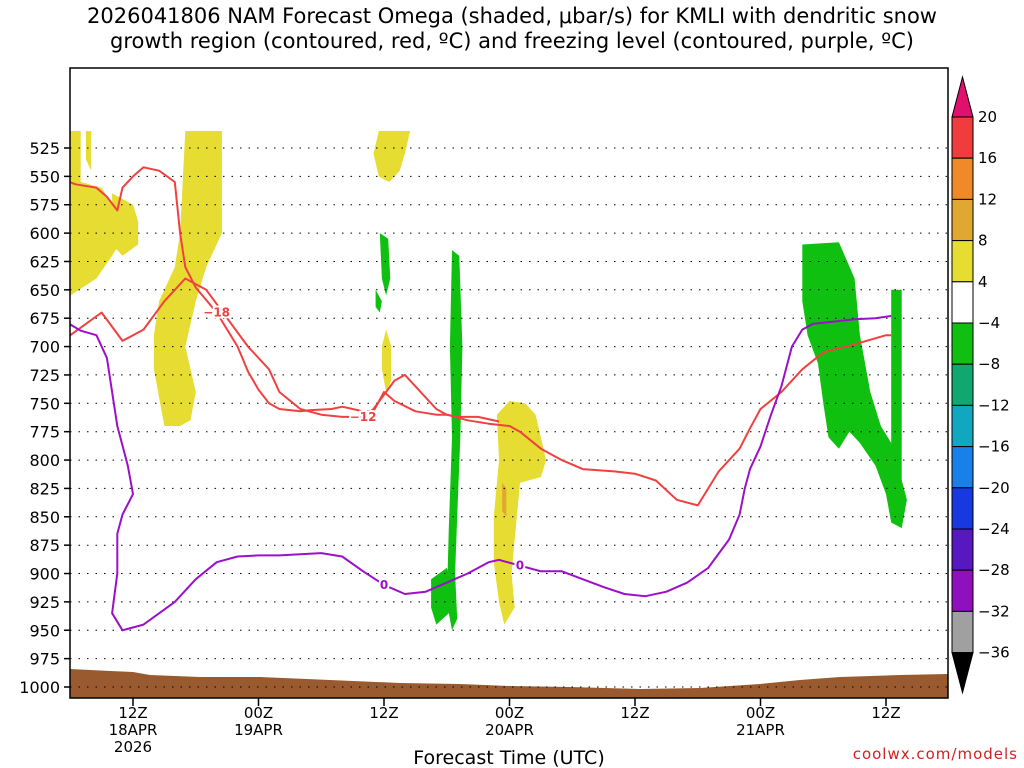  What do you see at coordinates (44, 574) in the screenshot?
I see `pressure-tick-label-900: 900` at bounding box center [44, 574].